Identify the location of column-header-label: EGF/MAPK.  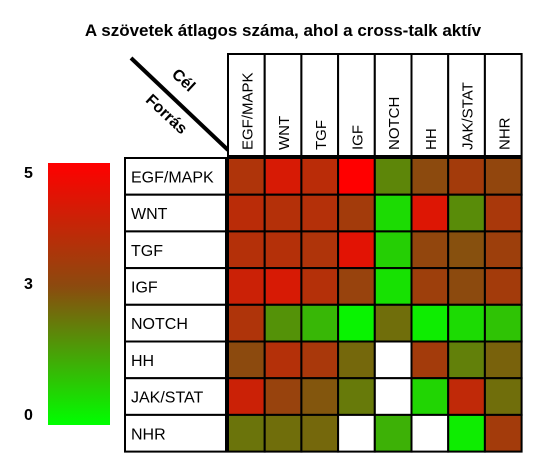
(247, 111).